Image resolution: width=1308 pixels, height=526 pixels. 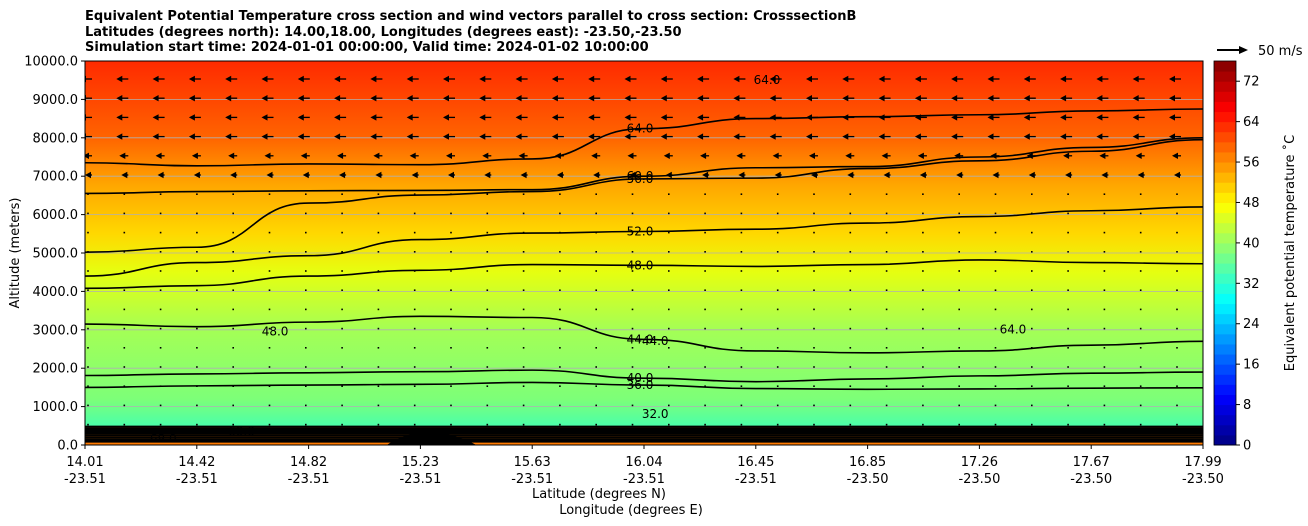 I want to click on colorbar-tick-label: 0, so click(x=1247, y=446).